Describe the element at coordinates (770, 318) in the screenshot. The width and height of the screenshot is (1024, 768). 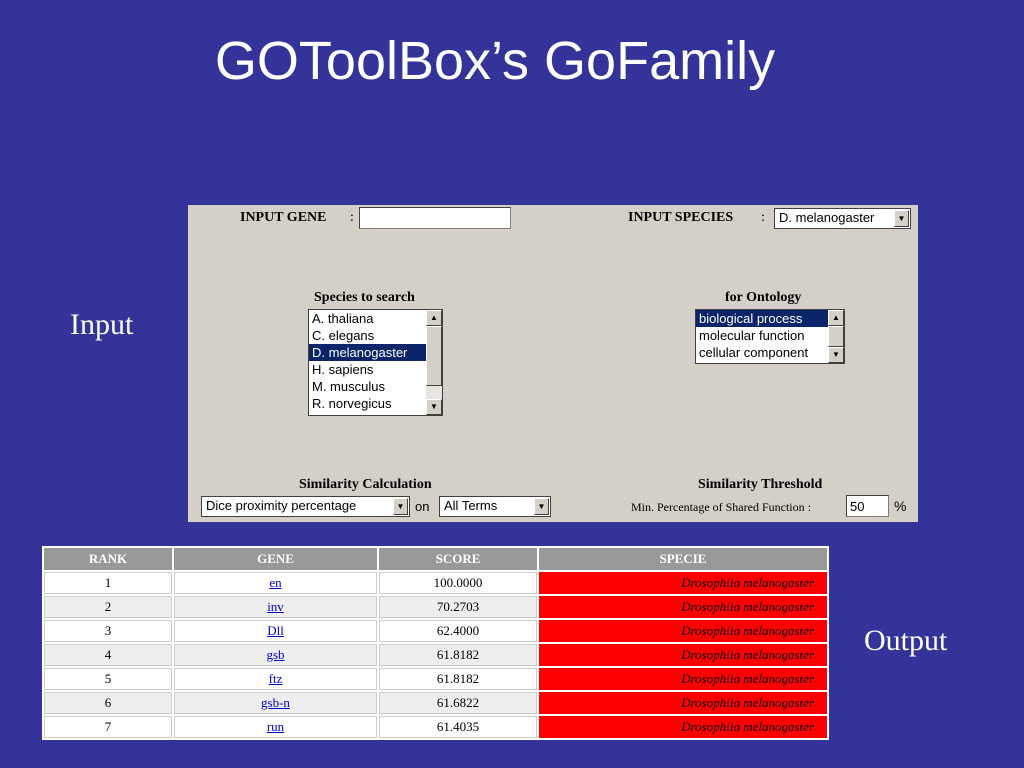
I see `ontology-option: biological process` at that location.